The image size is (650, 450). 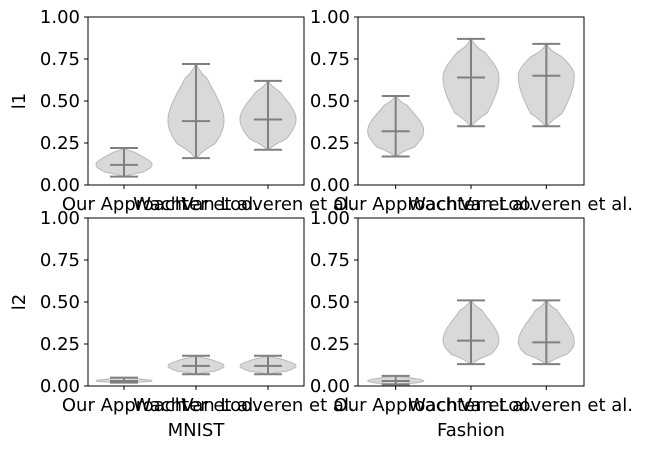 What do you see at coordinates (19, 302) in the screenshot?
I see `y-axis-label: l2` at bounding box center [19, 302].